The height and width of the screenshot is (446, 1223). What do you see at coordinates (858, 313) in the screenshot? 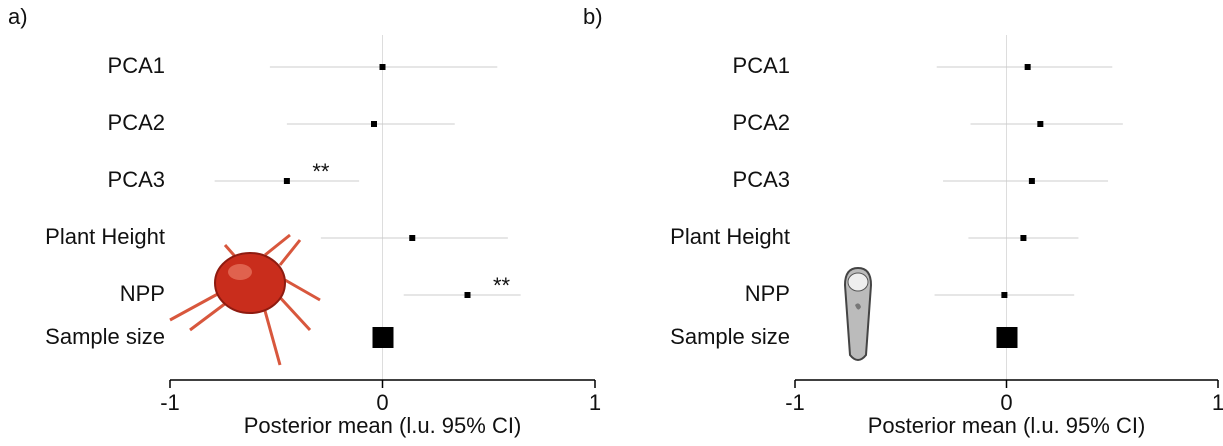
I see `springtail-illustration` at bounding box center [858, 313].